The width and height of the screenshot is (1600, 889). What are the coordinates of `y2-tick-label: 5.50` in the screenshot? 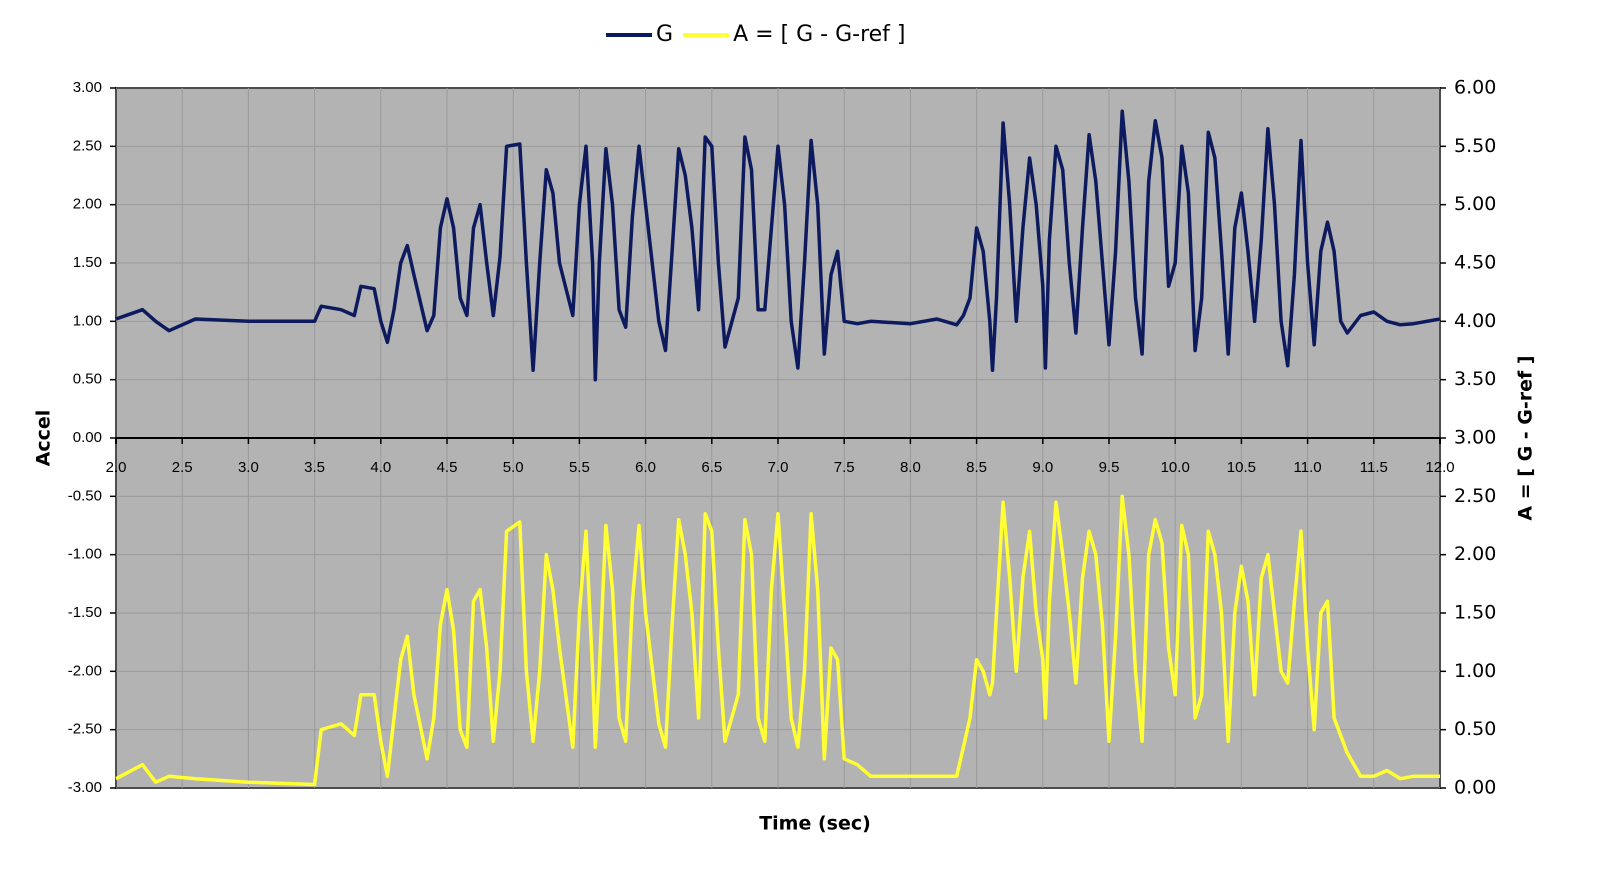 It's located at (1475, 146).